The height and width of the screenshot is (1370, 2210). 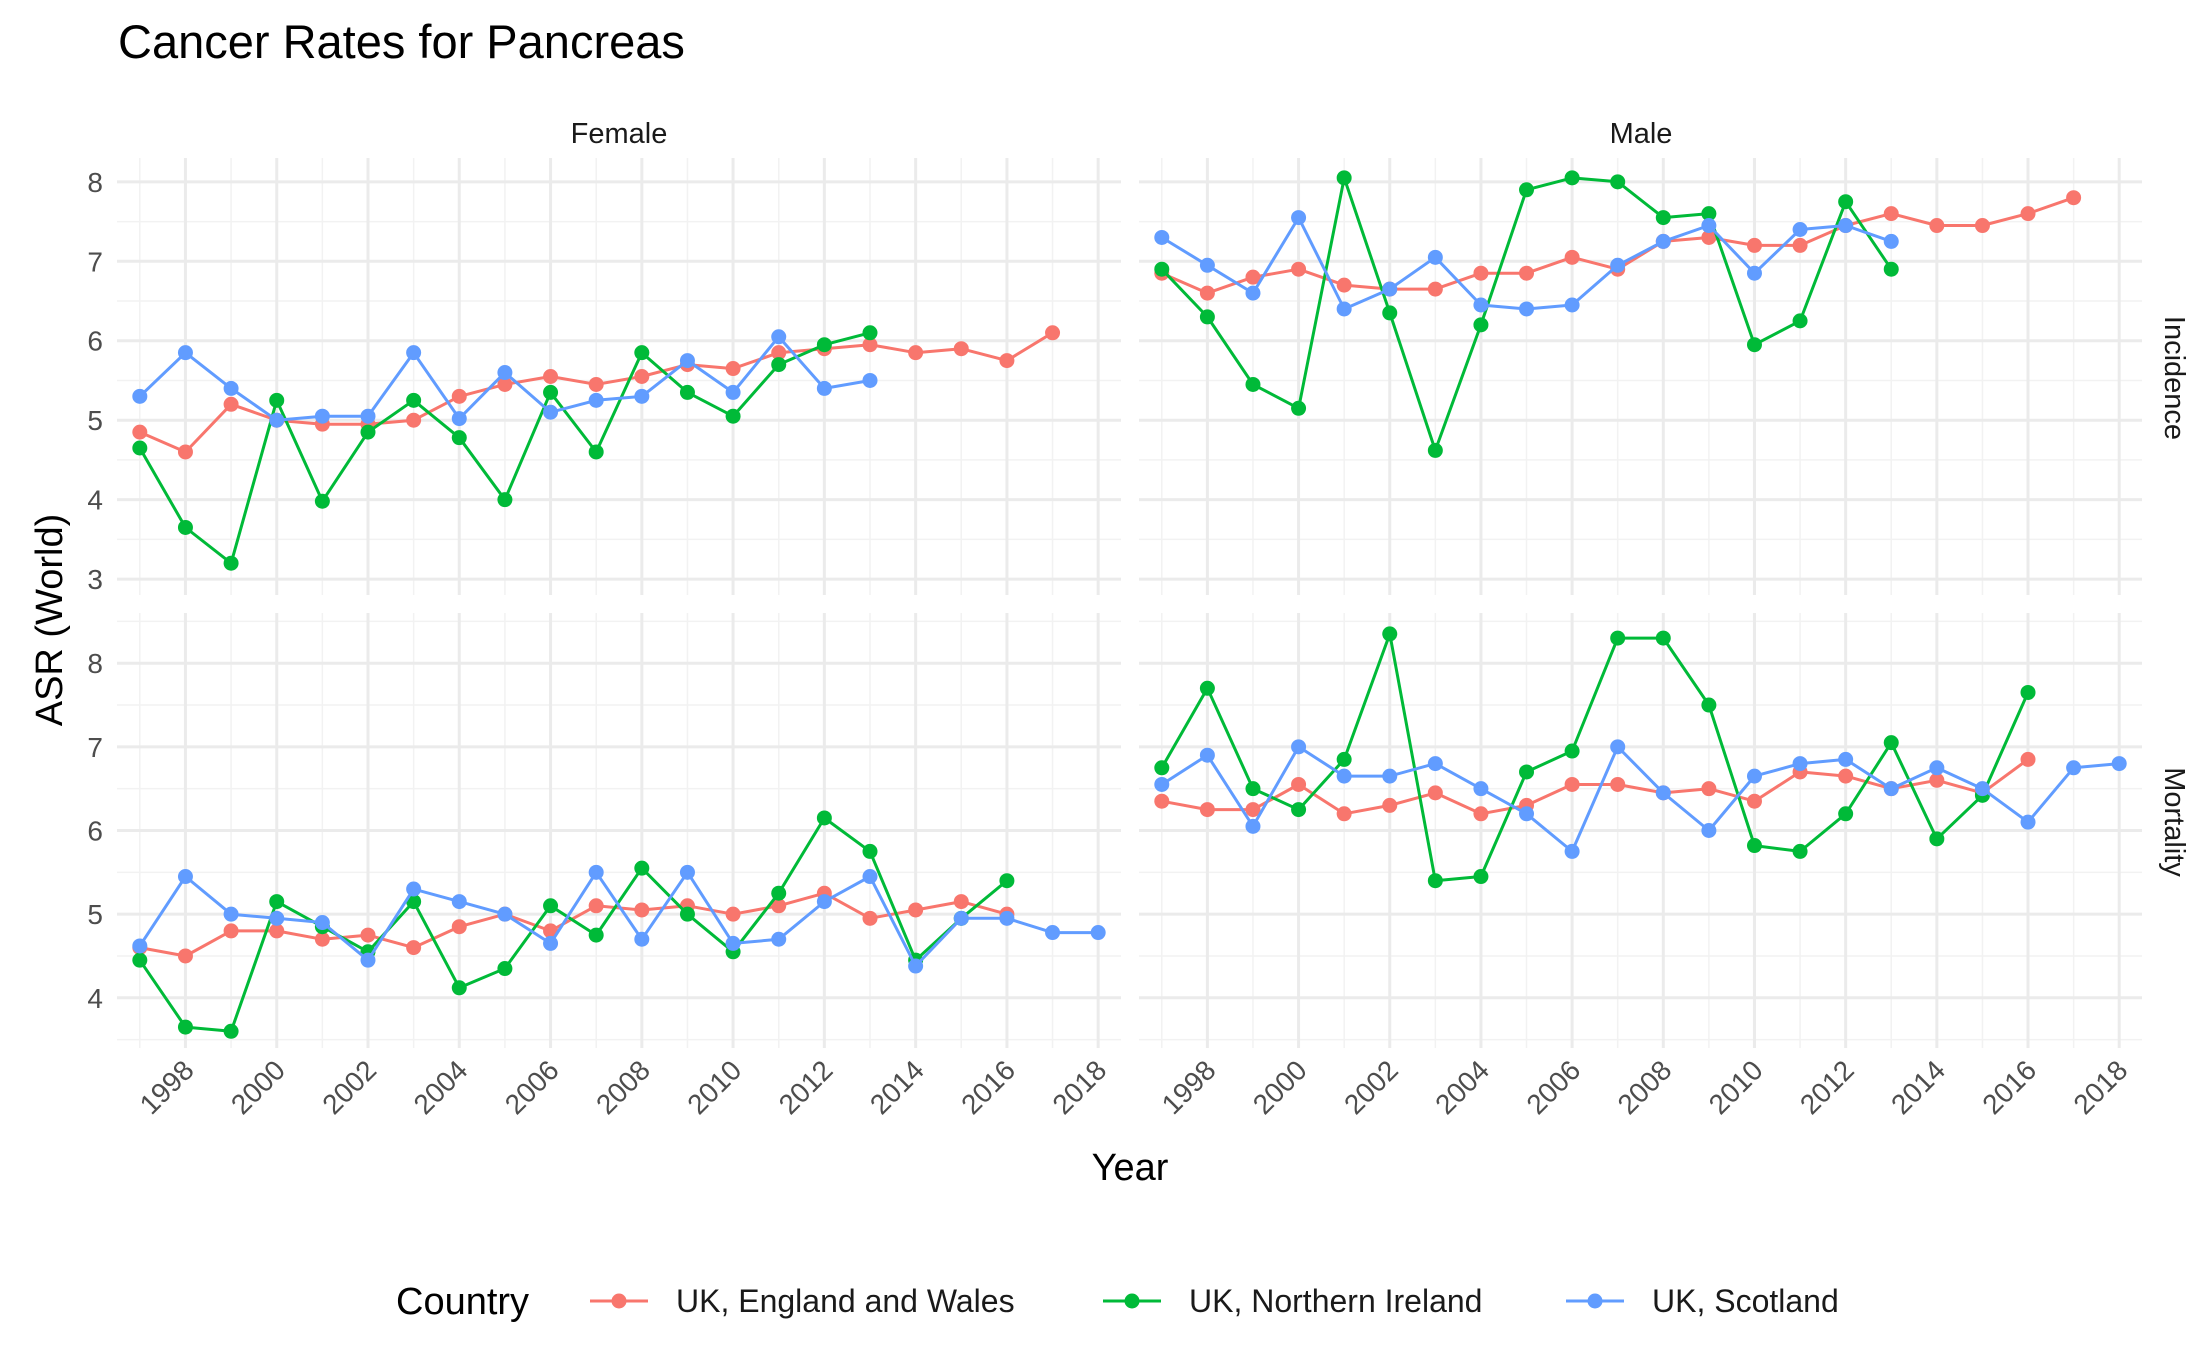 What do you see at coordinates (1292, 1301) in the screenshot?
I see `legend-item-northern-ireland: UK, Northern Ireland` at bounding box center [1292, 1301].